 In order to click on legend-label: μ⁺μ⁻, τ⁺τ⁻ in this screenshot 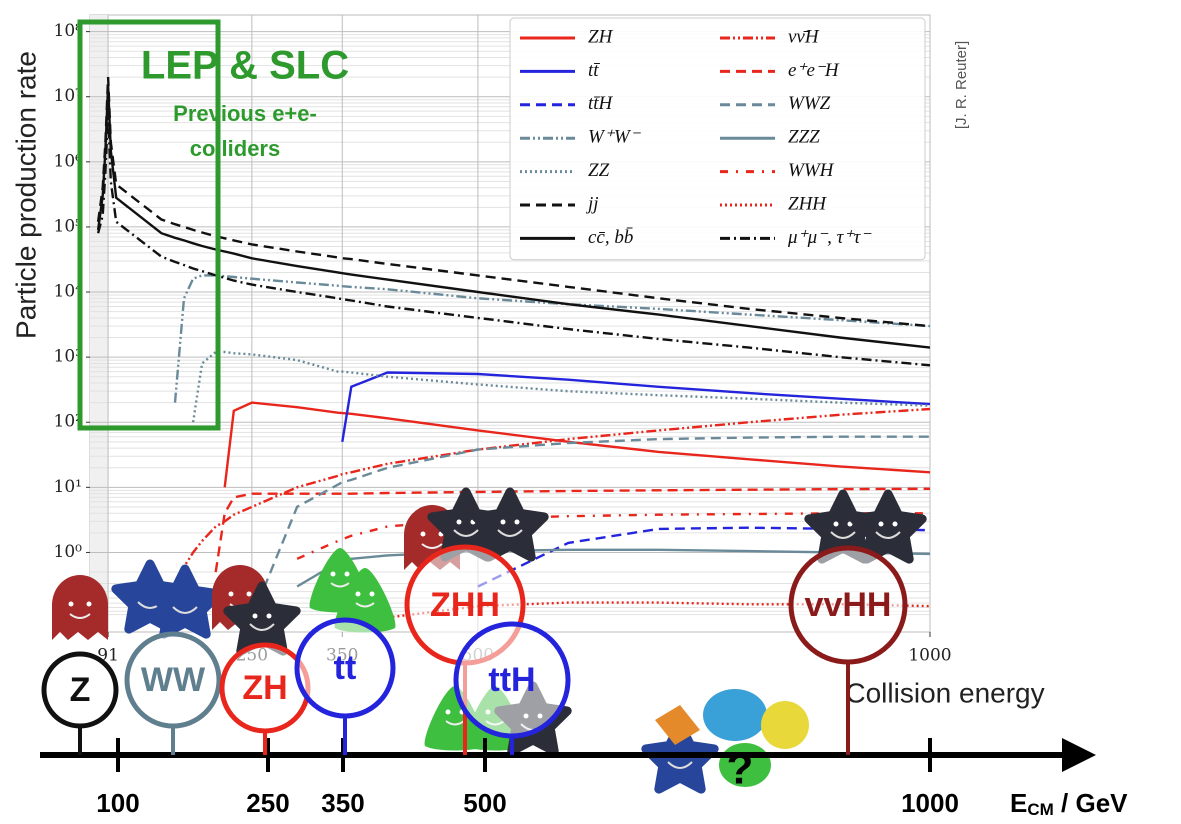, I will do `click(829, 237)`.